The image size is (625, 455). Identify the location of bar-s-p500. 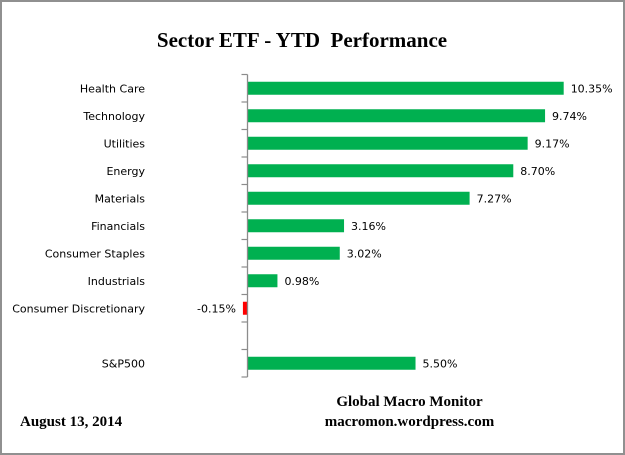
(331, 363).